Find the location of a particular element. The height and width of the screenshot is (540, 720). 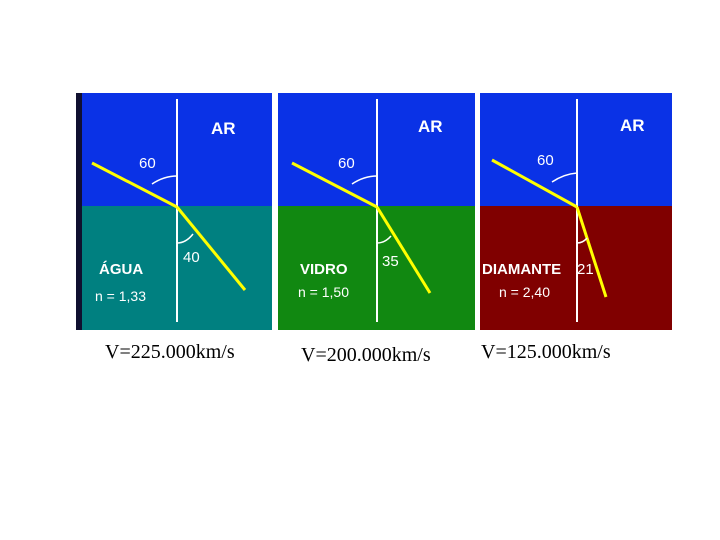

panel-diamond: AR 60 21 DIAMANTE n = 2,40 is located at coordinates (576, 211).